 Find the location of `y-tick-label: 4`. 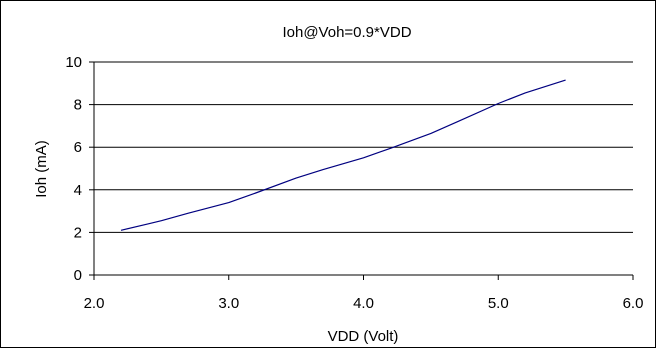

y-tick-label: 4 is located at coordinates (78, 190).